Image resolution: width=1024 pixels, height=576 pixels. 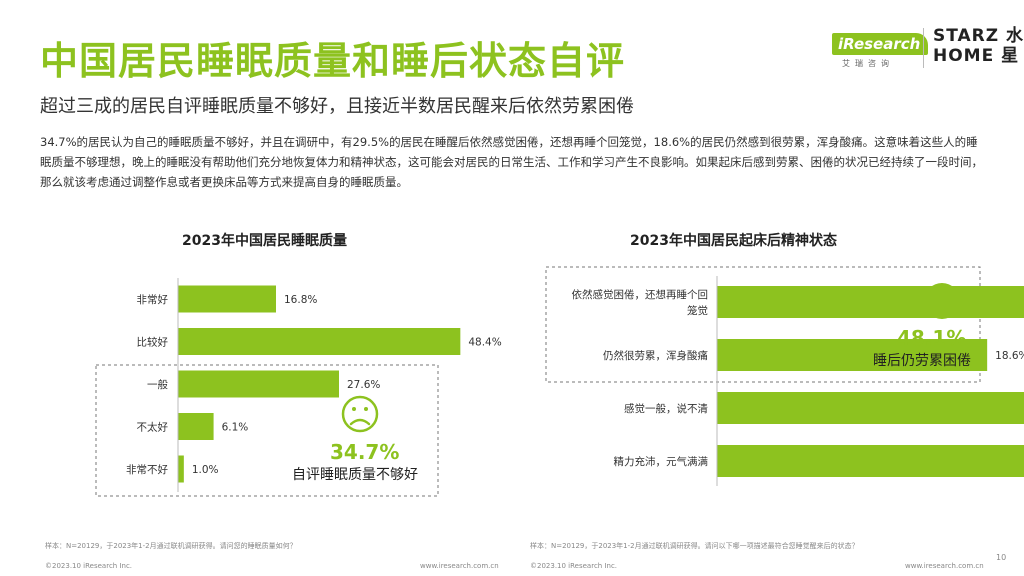 I want to click on right-chart-value-label: 18.6%, so click(x=1009, y=356).